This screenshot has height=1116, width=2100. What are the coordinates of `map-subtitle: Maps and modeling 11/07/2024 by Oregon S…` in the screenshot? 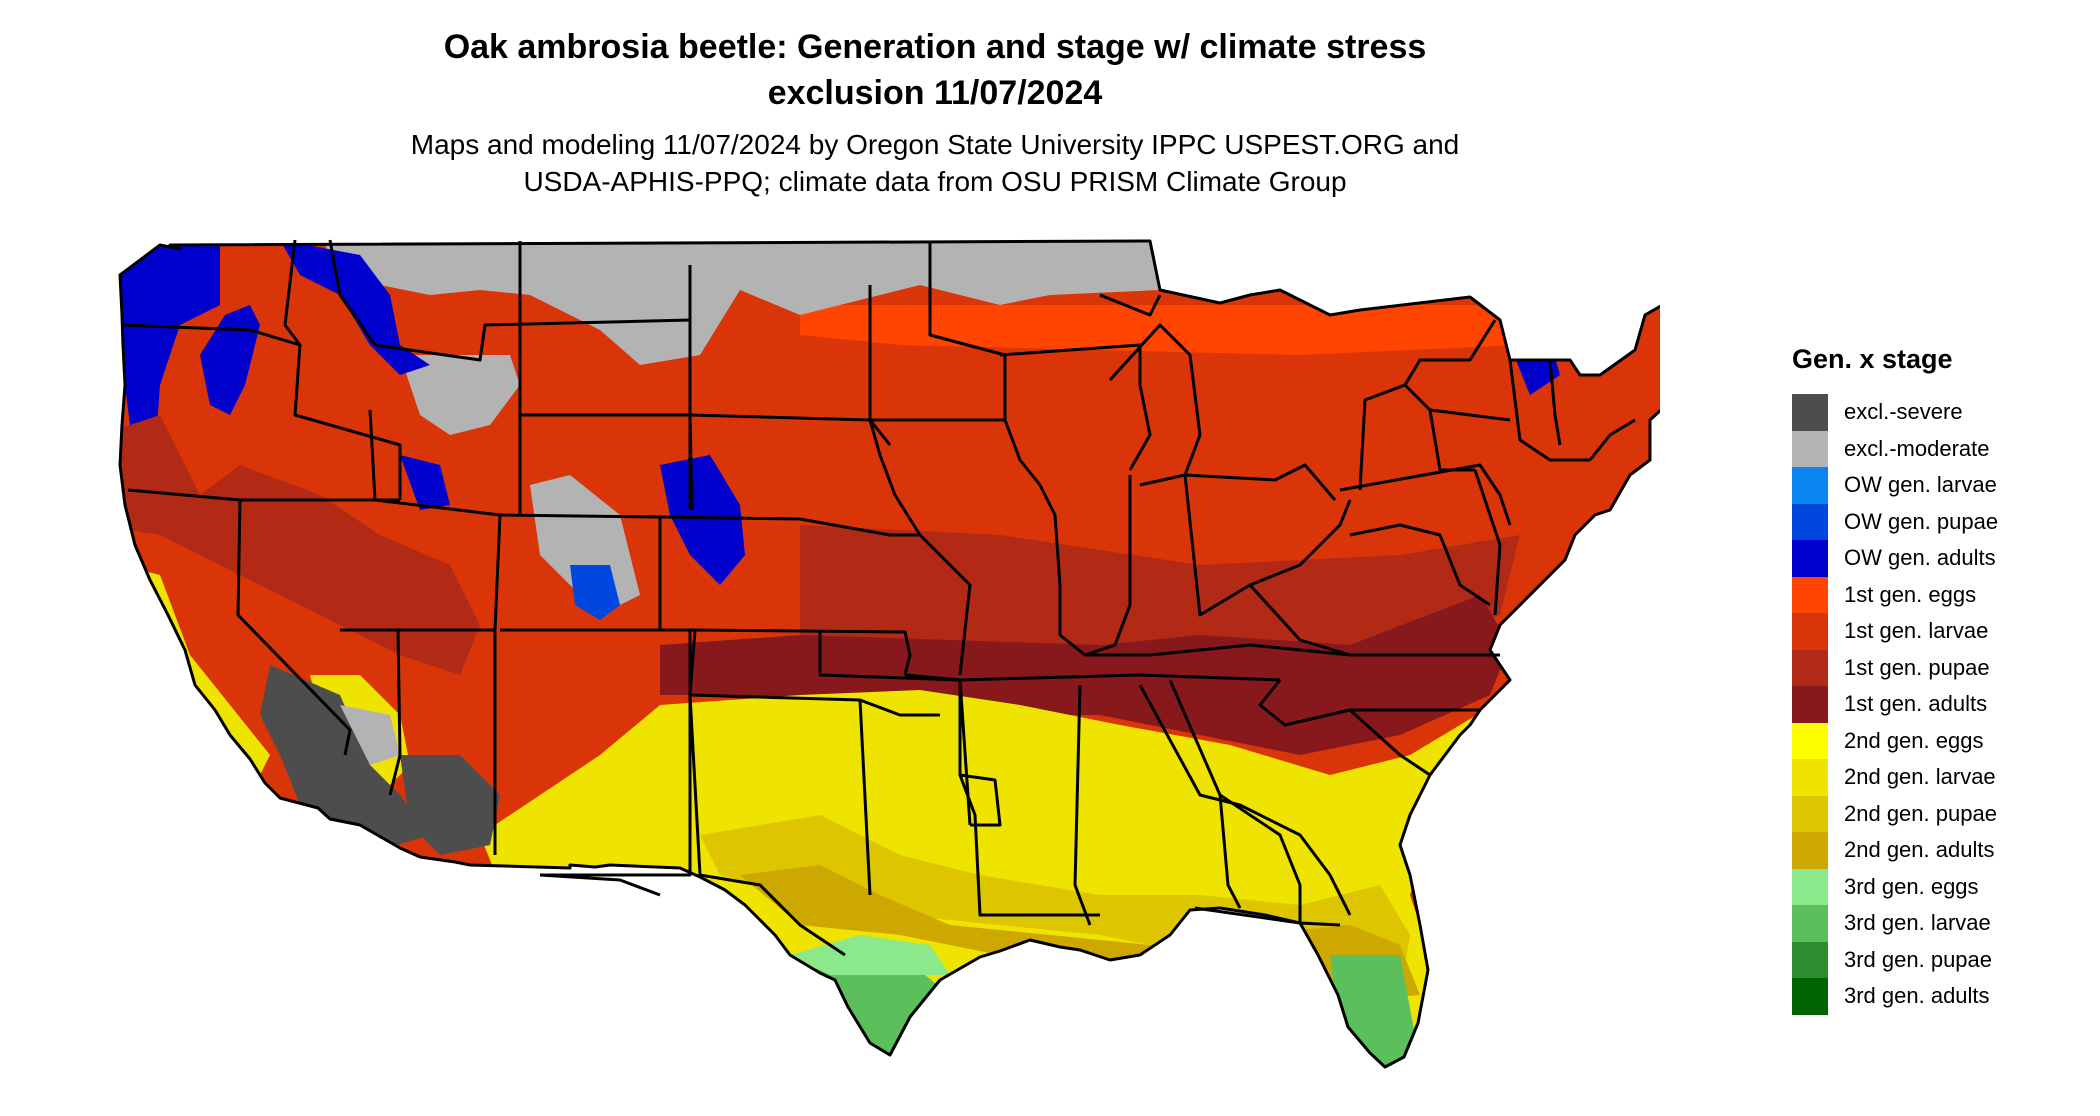 It's located at (935, 163).